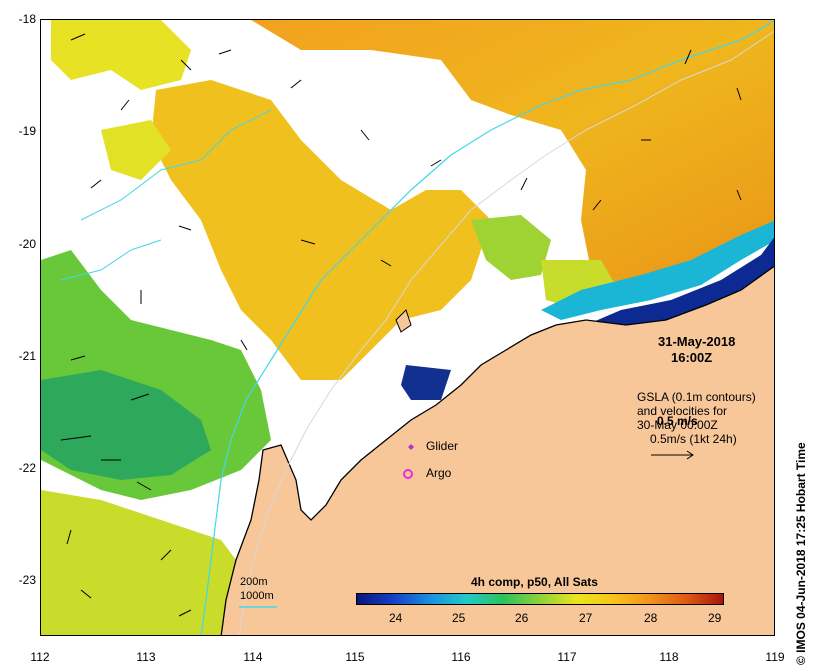 Image resolution: width=818 pixels, height=672 pixels. I want to click on y-tick-label: -18, so click(27, 19).